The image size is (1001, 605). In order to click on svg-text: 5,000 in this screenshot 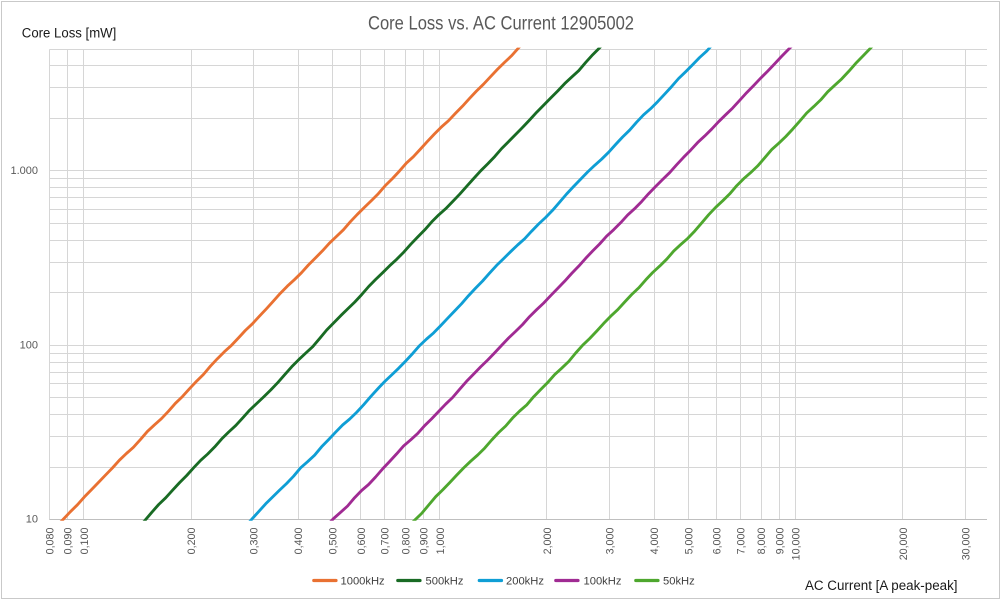, I will do `click(690, 541)`.